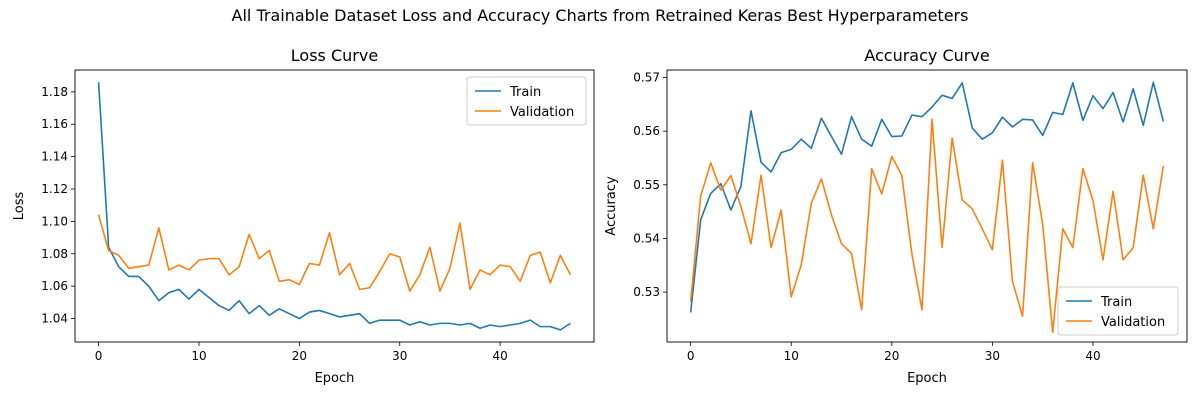 This screenshot has height=400, width=1200. What do you see at coordinates (54, 92) in the screenshot?
I see `y-tick-label: 1.18` at bounding box center [54, 92].